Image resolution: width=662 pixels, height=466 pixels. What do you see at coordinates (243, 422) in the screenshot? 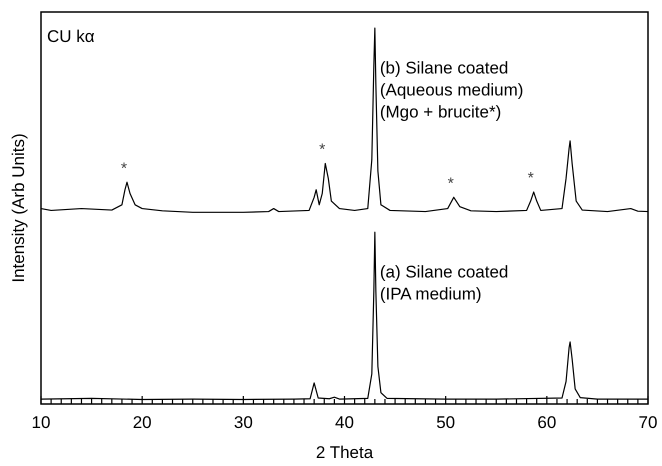
I see `x-tick-label: 30` at bounding box center [243, 422].